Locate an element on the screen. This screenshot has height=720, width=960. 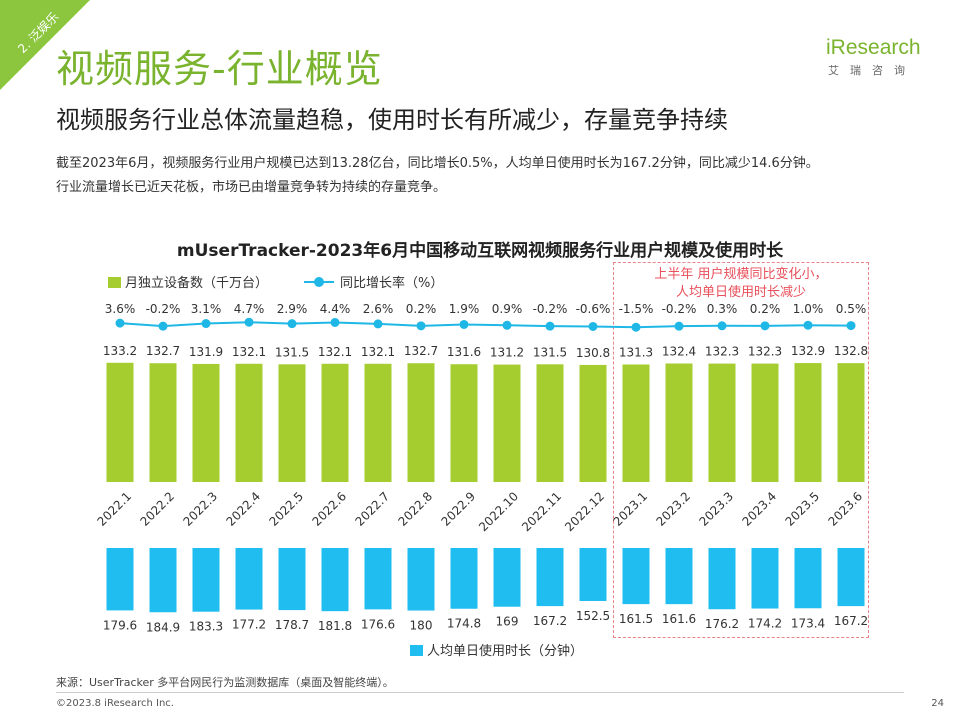
device-value-label: 131.5 is located at coordinates (550, 352).